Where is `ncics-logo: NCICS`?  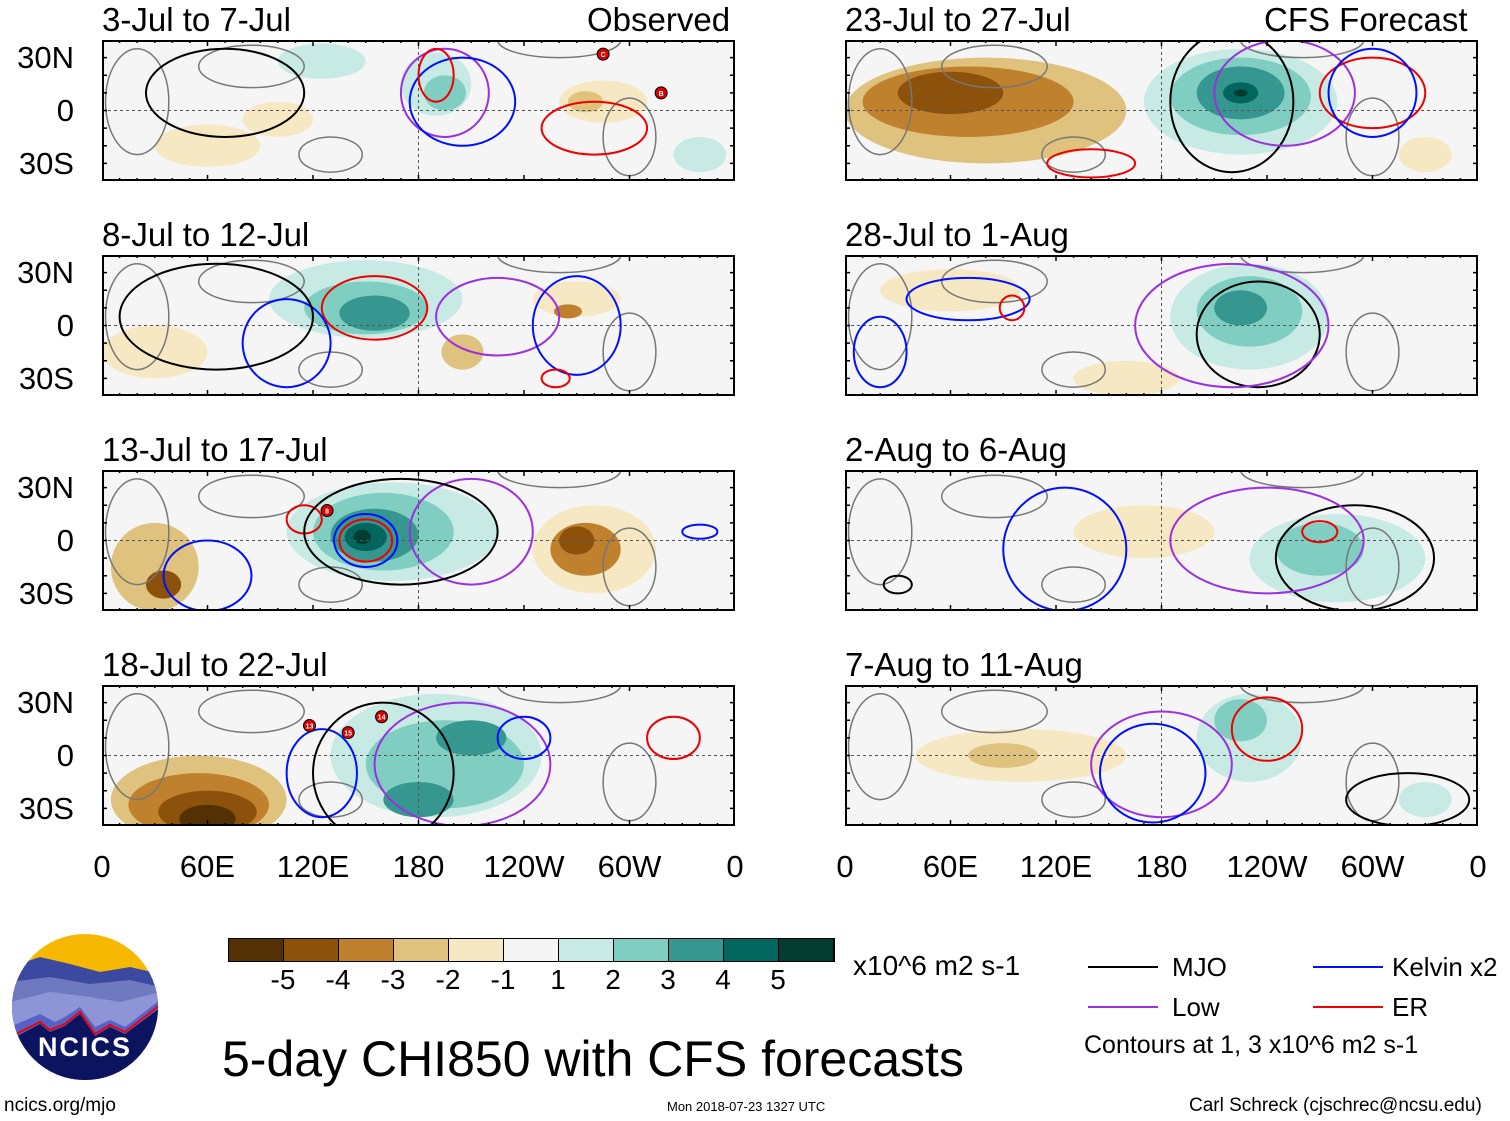
ncics-logo: NCICS is located at coordinates (85, 1007).